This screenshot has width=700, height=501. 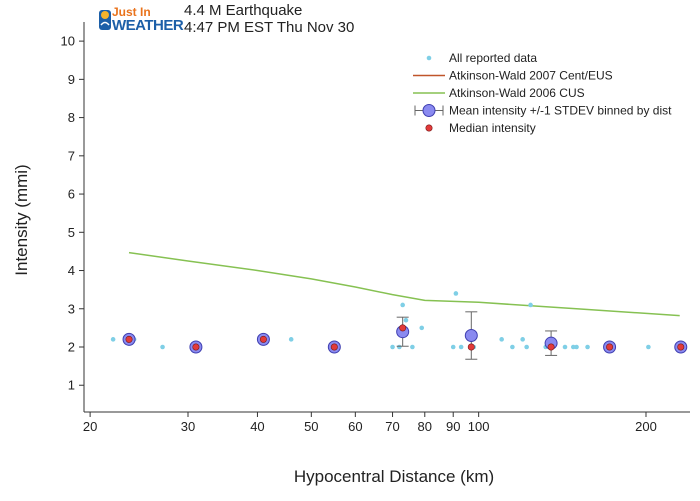 I want to click on legend-label: Median intensity, so click(x=492, y=128).